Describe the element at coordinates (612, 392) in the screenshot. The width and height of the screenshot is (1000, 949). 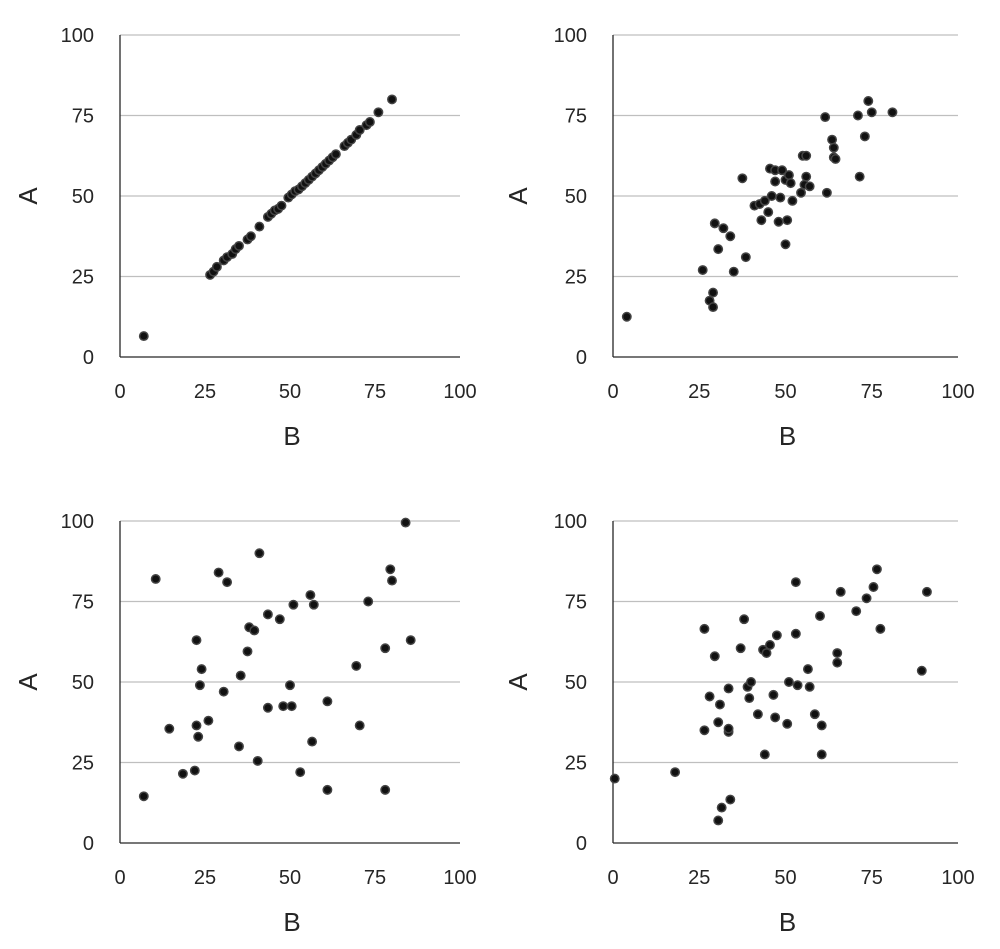
I see `x-tick-label: 0` at that location.